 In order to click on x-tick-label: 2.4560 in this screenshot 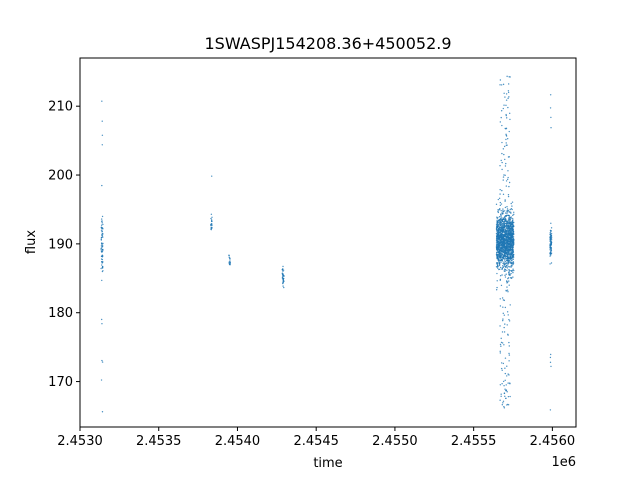, I will do `click(553, 441)`.